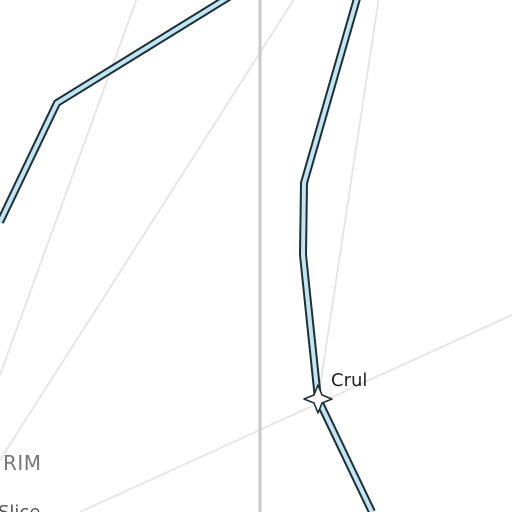 The width and height of the screenshot is (512, 512). What do you see at coordinates (335, 392) in the screenshot?
I see `place-crul: Crul` at bounding box center [335, 392].